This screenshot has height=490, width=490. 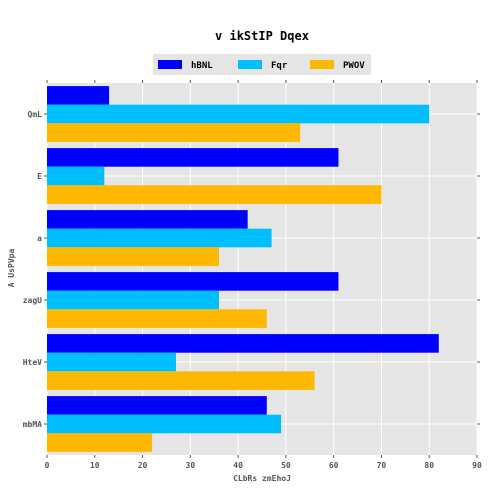 I want to click on legend-swatch-Fqr, so click(x=250, y=64).